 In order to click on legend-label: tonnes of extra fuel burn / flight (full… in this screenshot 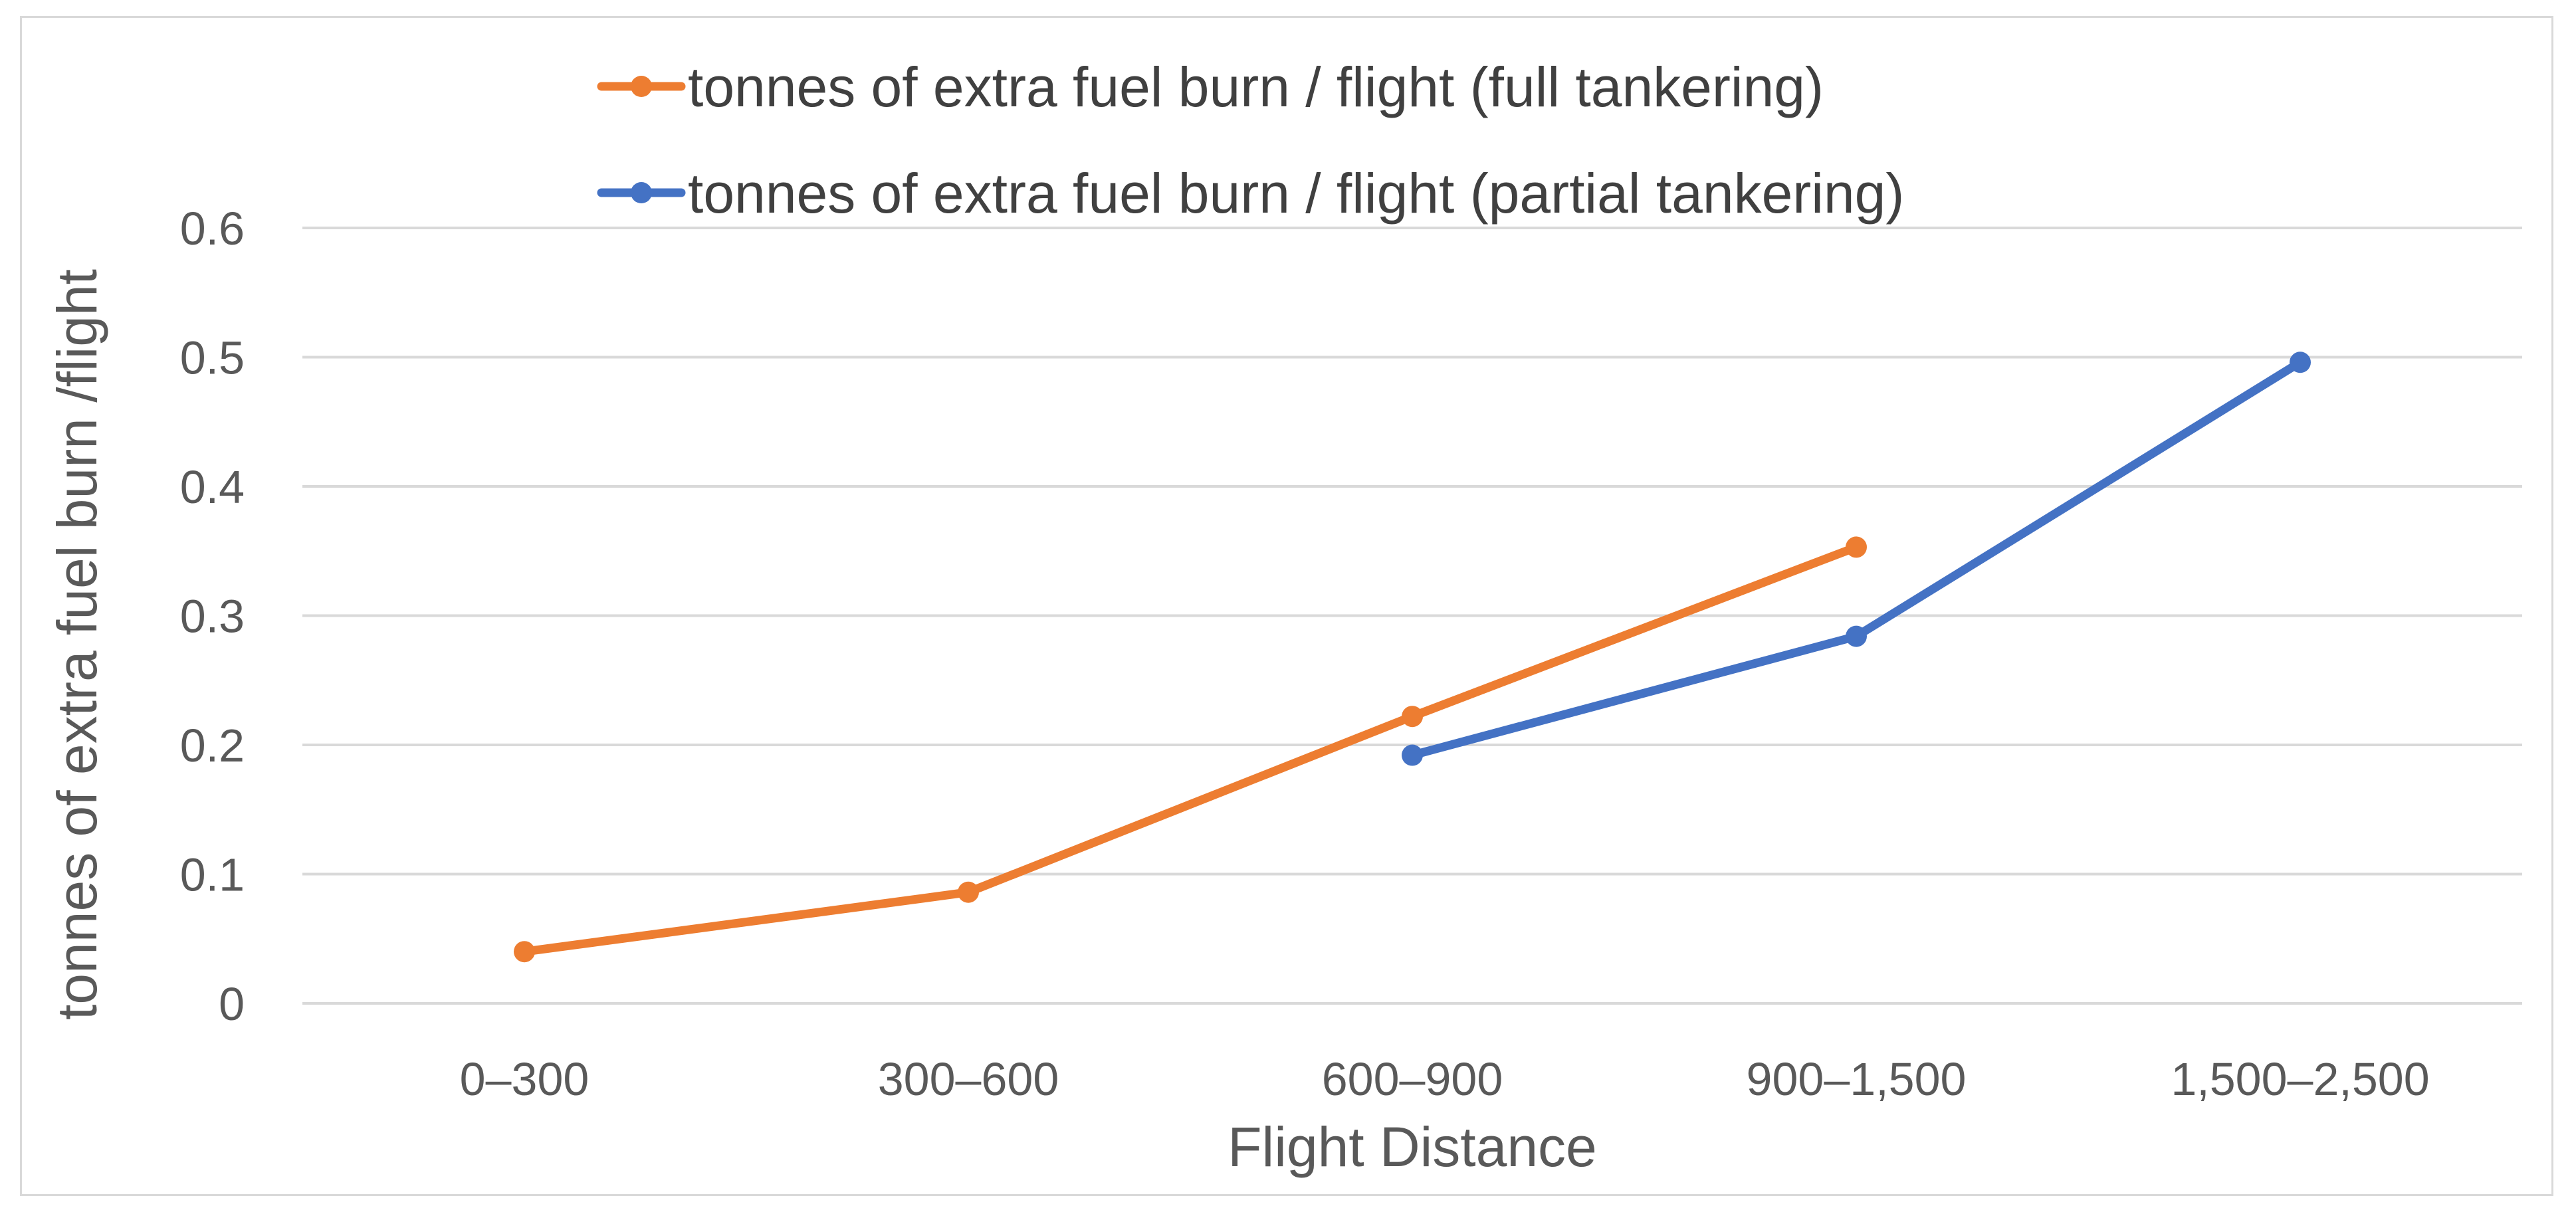, I will do `click(1256, 87)`.